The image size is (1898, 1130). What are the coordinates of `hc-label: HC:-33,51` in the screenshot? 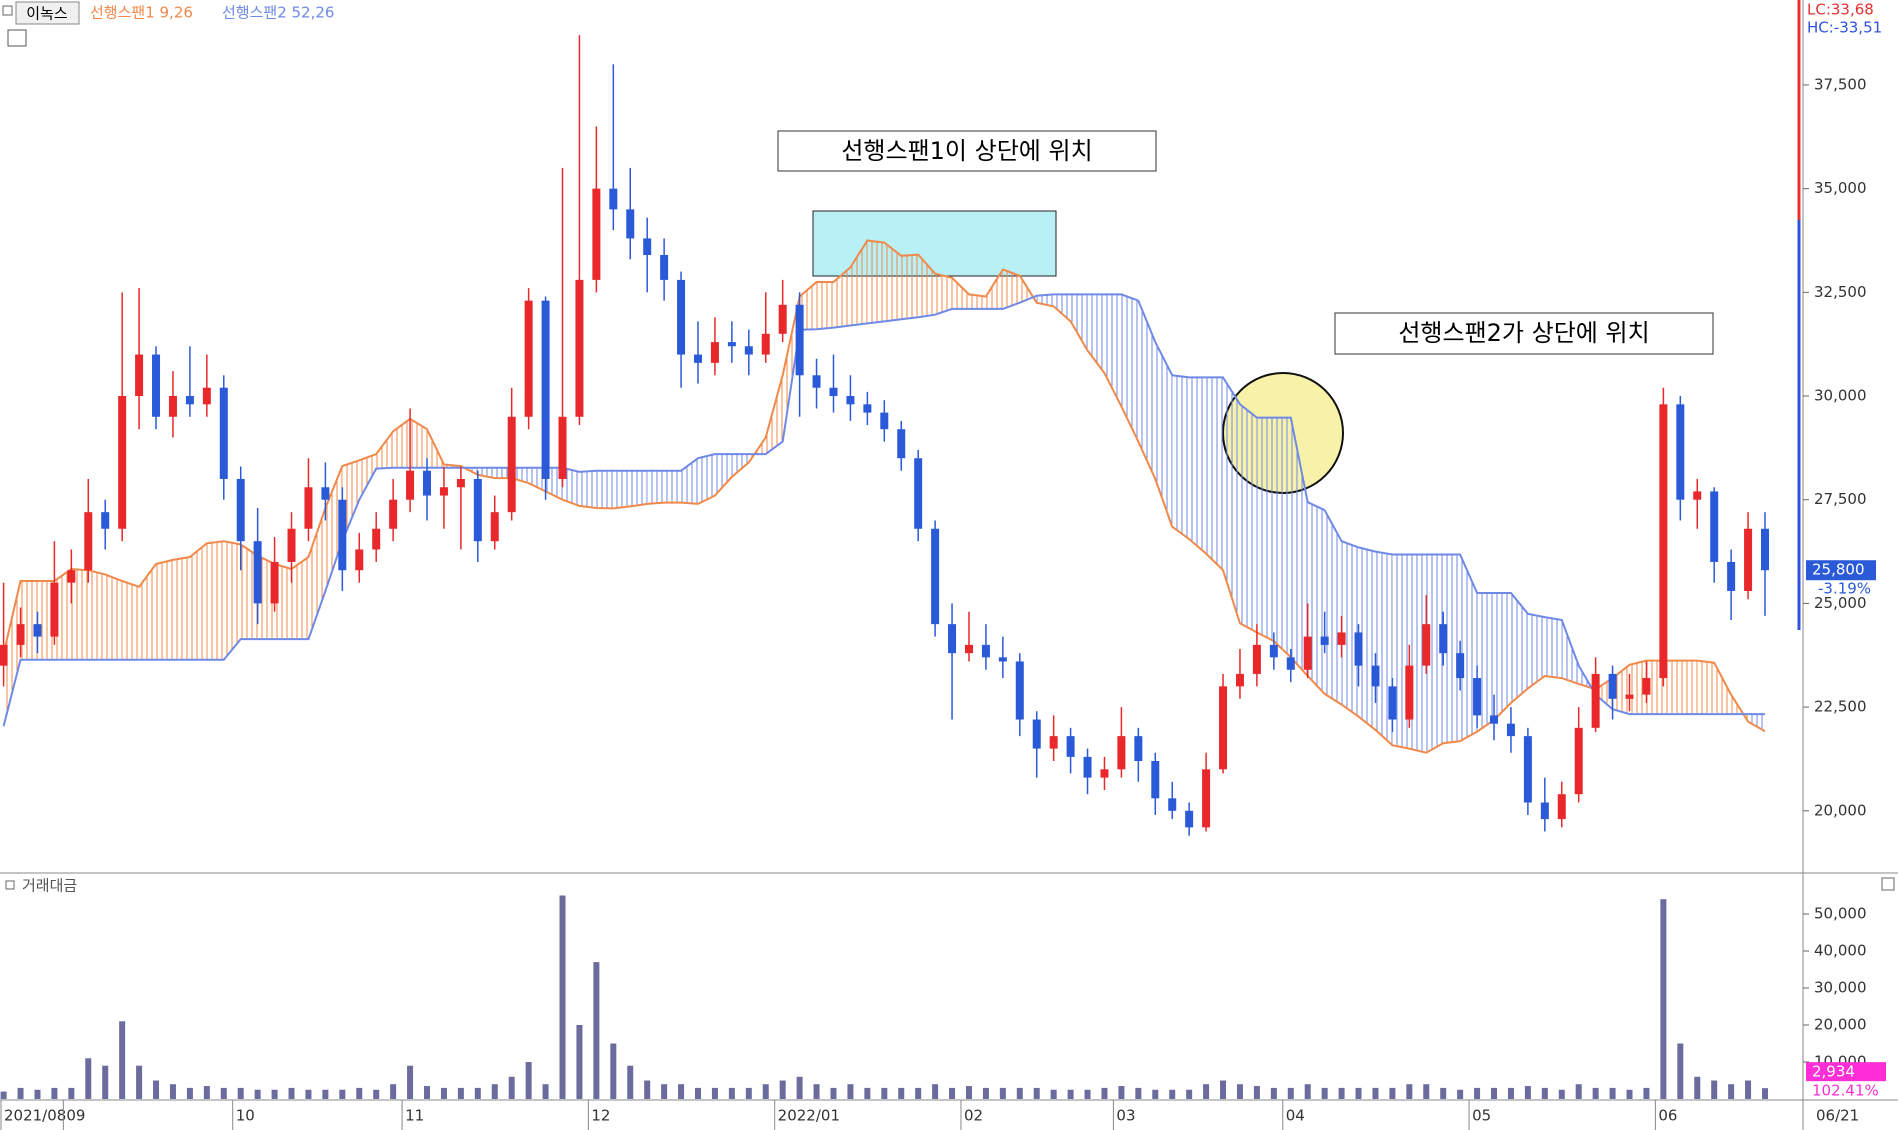 It's located at (1844, 28).